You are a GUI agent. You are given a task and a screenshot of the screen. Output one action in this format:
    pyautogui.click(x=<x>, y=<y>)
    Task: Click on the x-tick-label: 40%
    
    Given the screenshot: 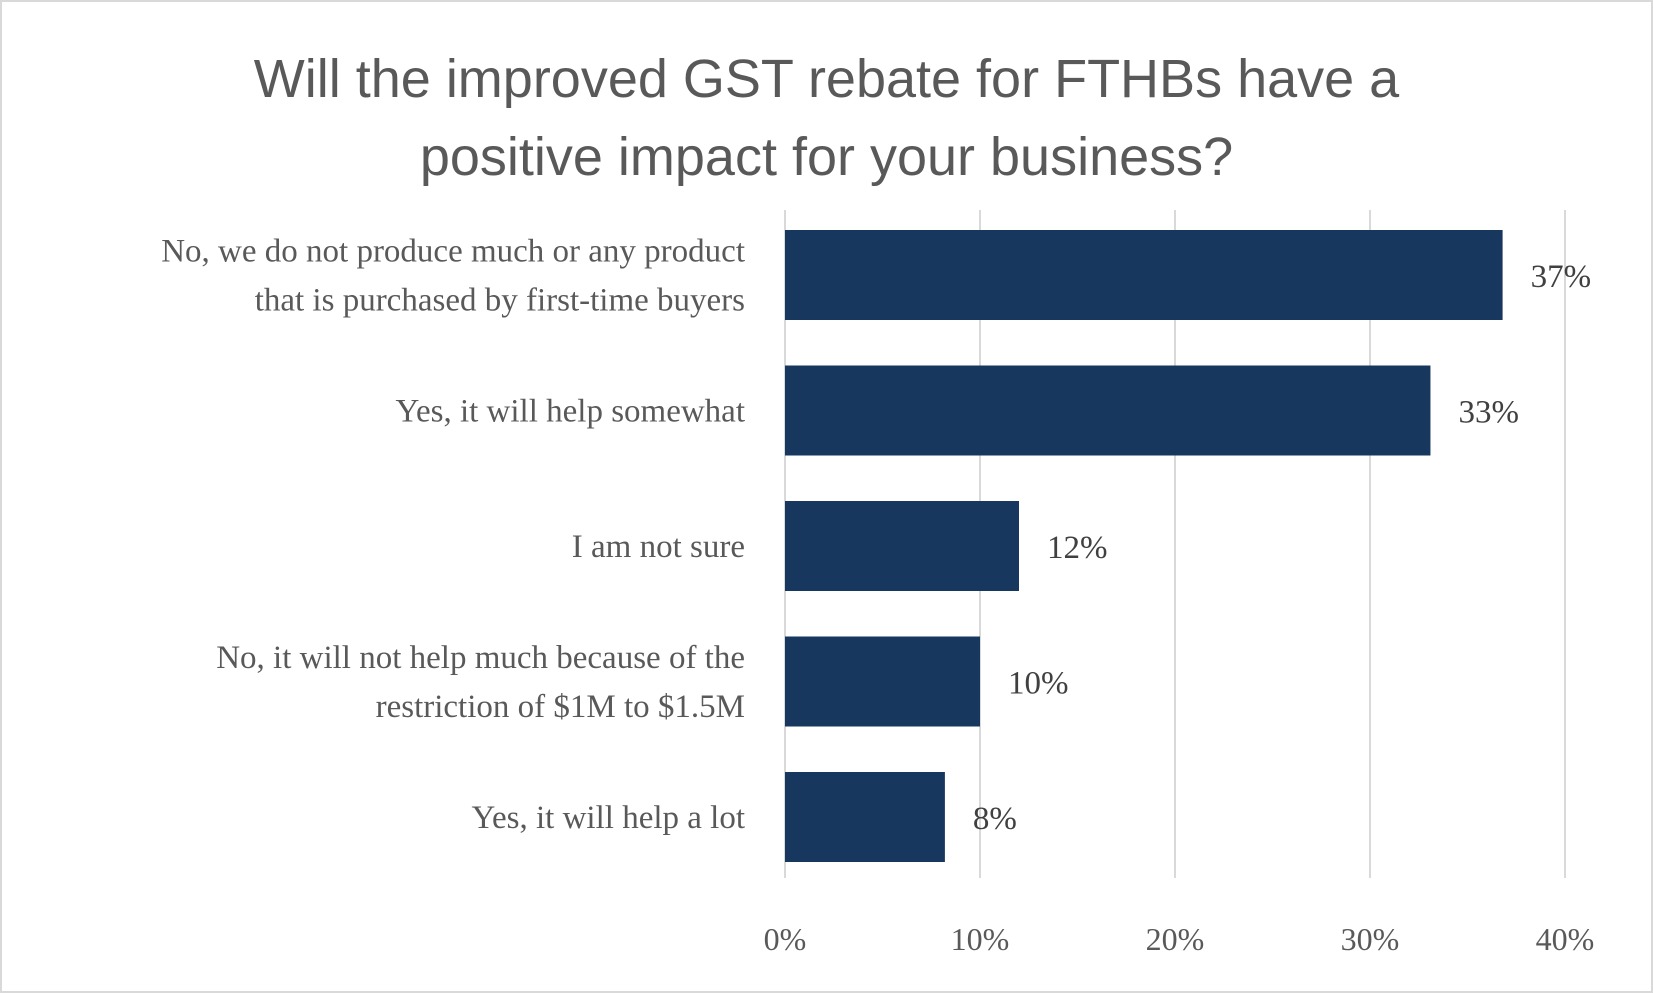 What is the action you would take?
    pyautogui.click(x=1565, y=939)
    